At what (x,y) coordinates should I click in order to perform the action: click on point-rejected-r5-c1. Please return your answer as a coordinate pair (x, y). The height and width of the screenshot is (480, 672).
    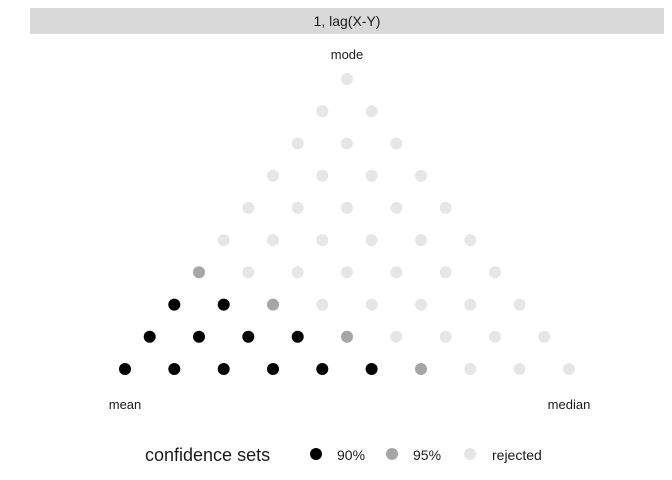
    Looking at the image, I should click on (297, 207).